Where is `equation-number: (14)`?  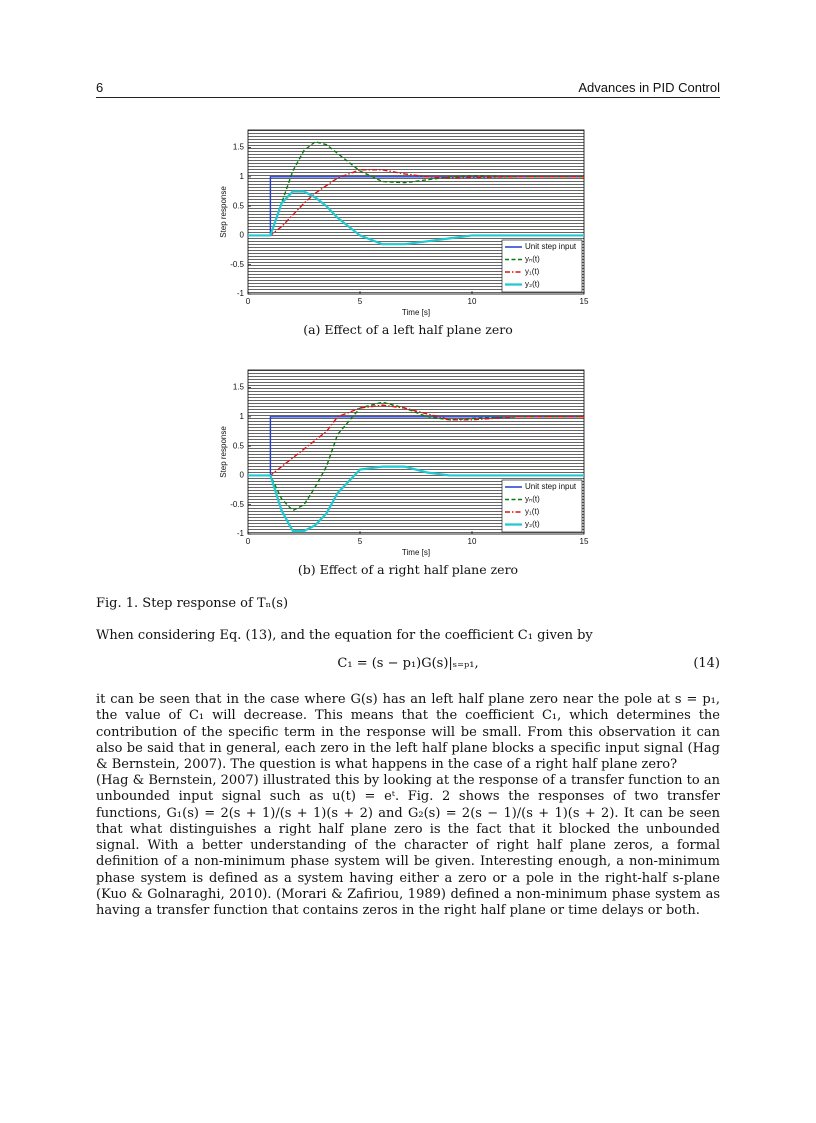
equation-number: (14) is located at coordinates (706, 663).